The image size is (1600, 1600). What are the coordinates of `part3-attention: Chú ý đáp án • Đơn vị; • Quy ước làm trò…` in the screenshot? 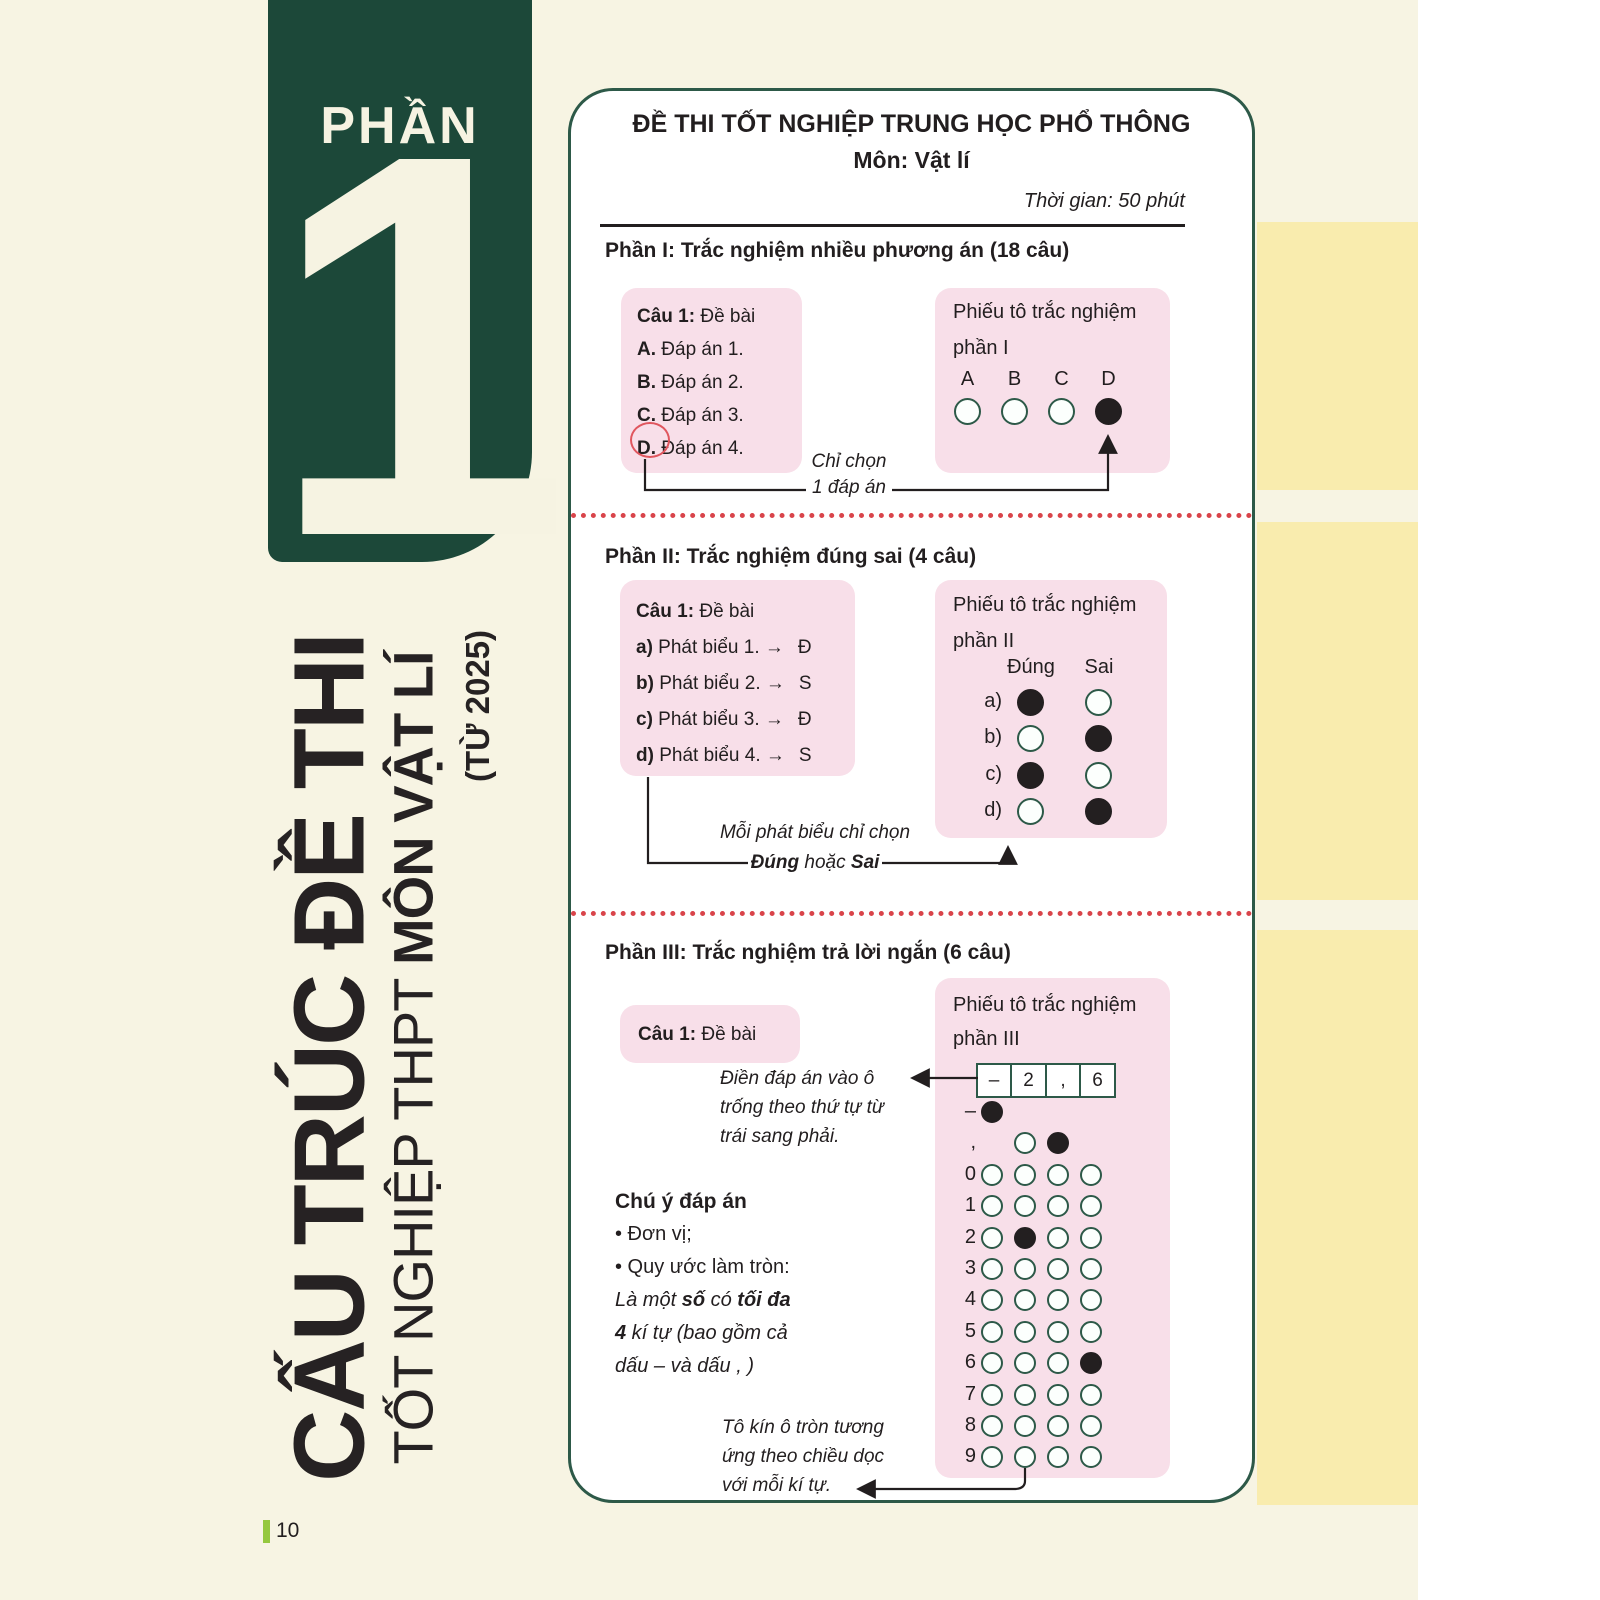 It's located at (703, 1284).